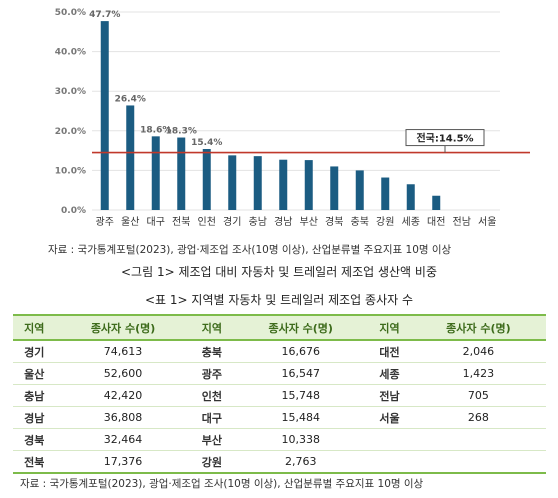 This screenshot has height=498, width=558. Describe the element at coordinates (279, 300) in the screenshot. I see `table-caption: <표 1> 지역별 자동차 및 트레일러 제조업 종사자 수` at that location.